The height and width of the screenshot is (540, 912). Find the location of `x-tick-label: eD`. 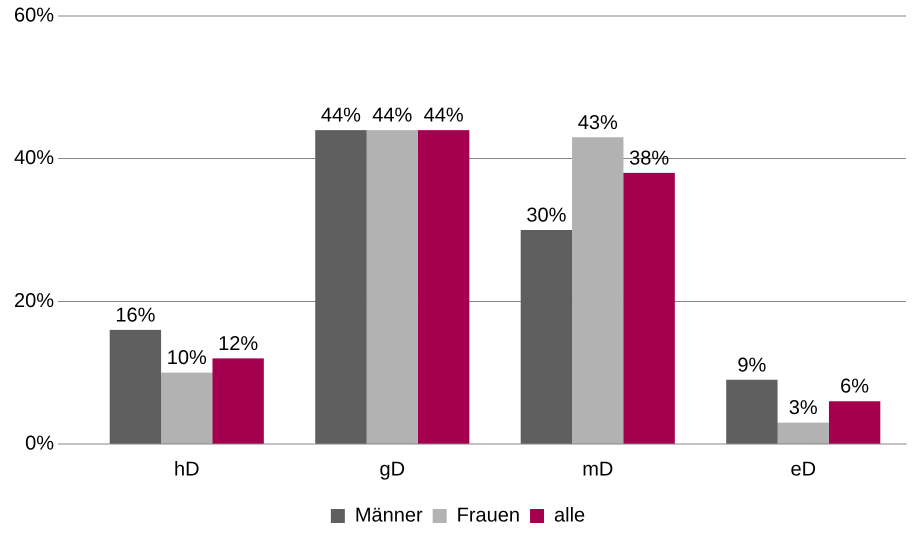

x-tick-label: eD is located at coordinates (803, 469).